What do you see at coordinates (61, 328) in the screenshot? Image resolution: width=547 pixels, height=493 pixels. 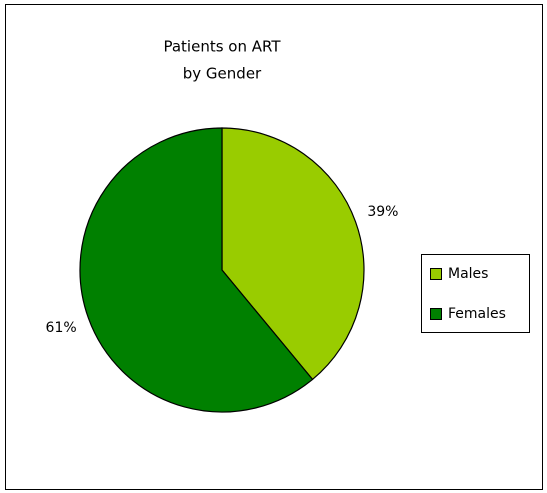 I see `data-label: 61%` at bounding box center [61, 328].